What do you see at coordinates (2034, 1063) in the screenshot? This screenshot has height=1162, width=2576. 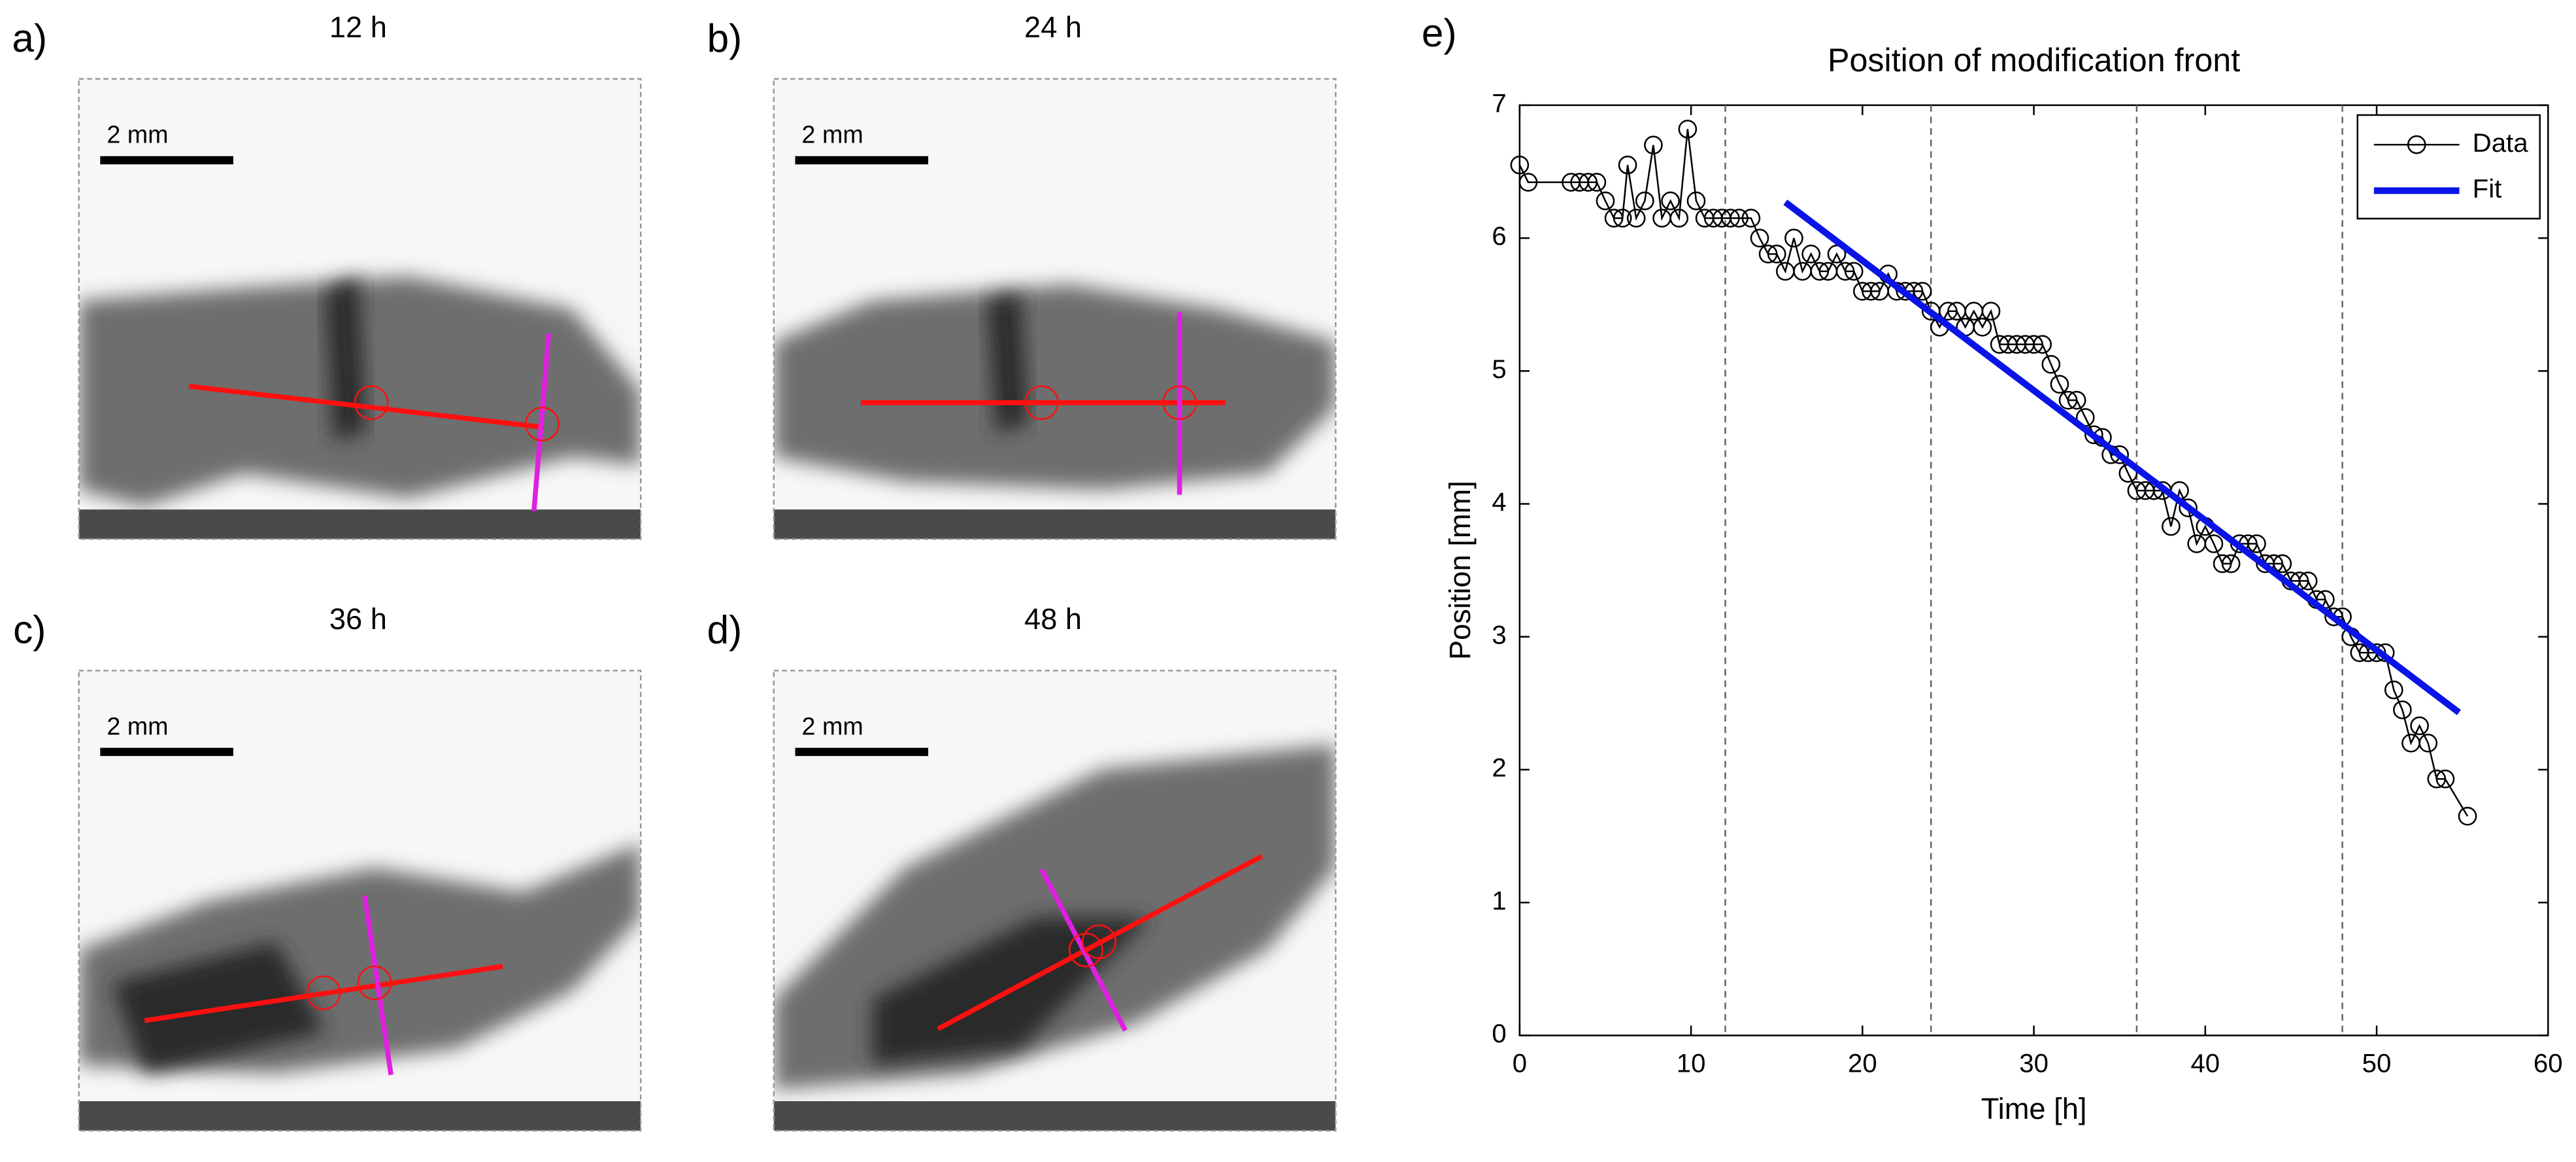 I see `x-tick-label: 30` at bounding box center [2034, 1063].